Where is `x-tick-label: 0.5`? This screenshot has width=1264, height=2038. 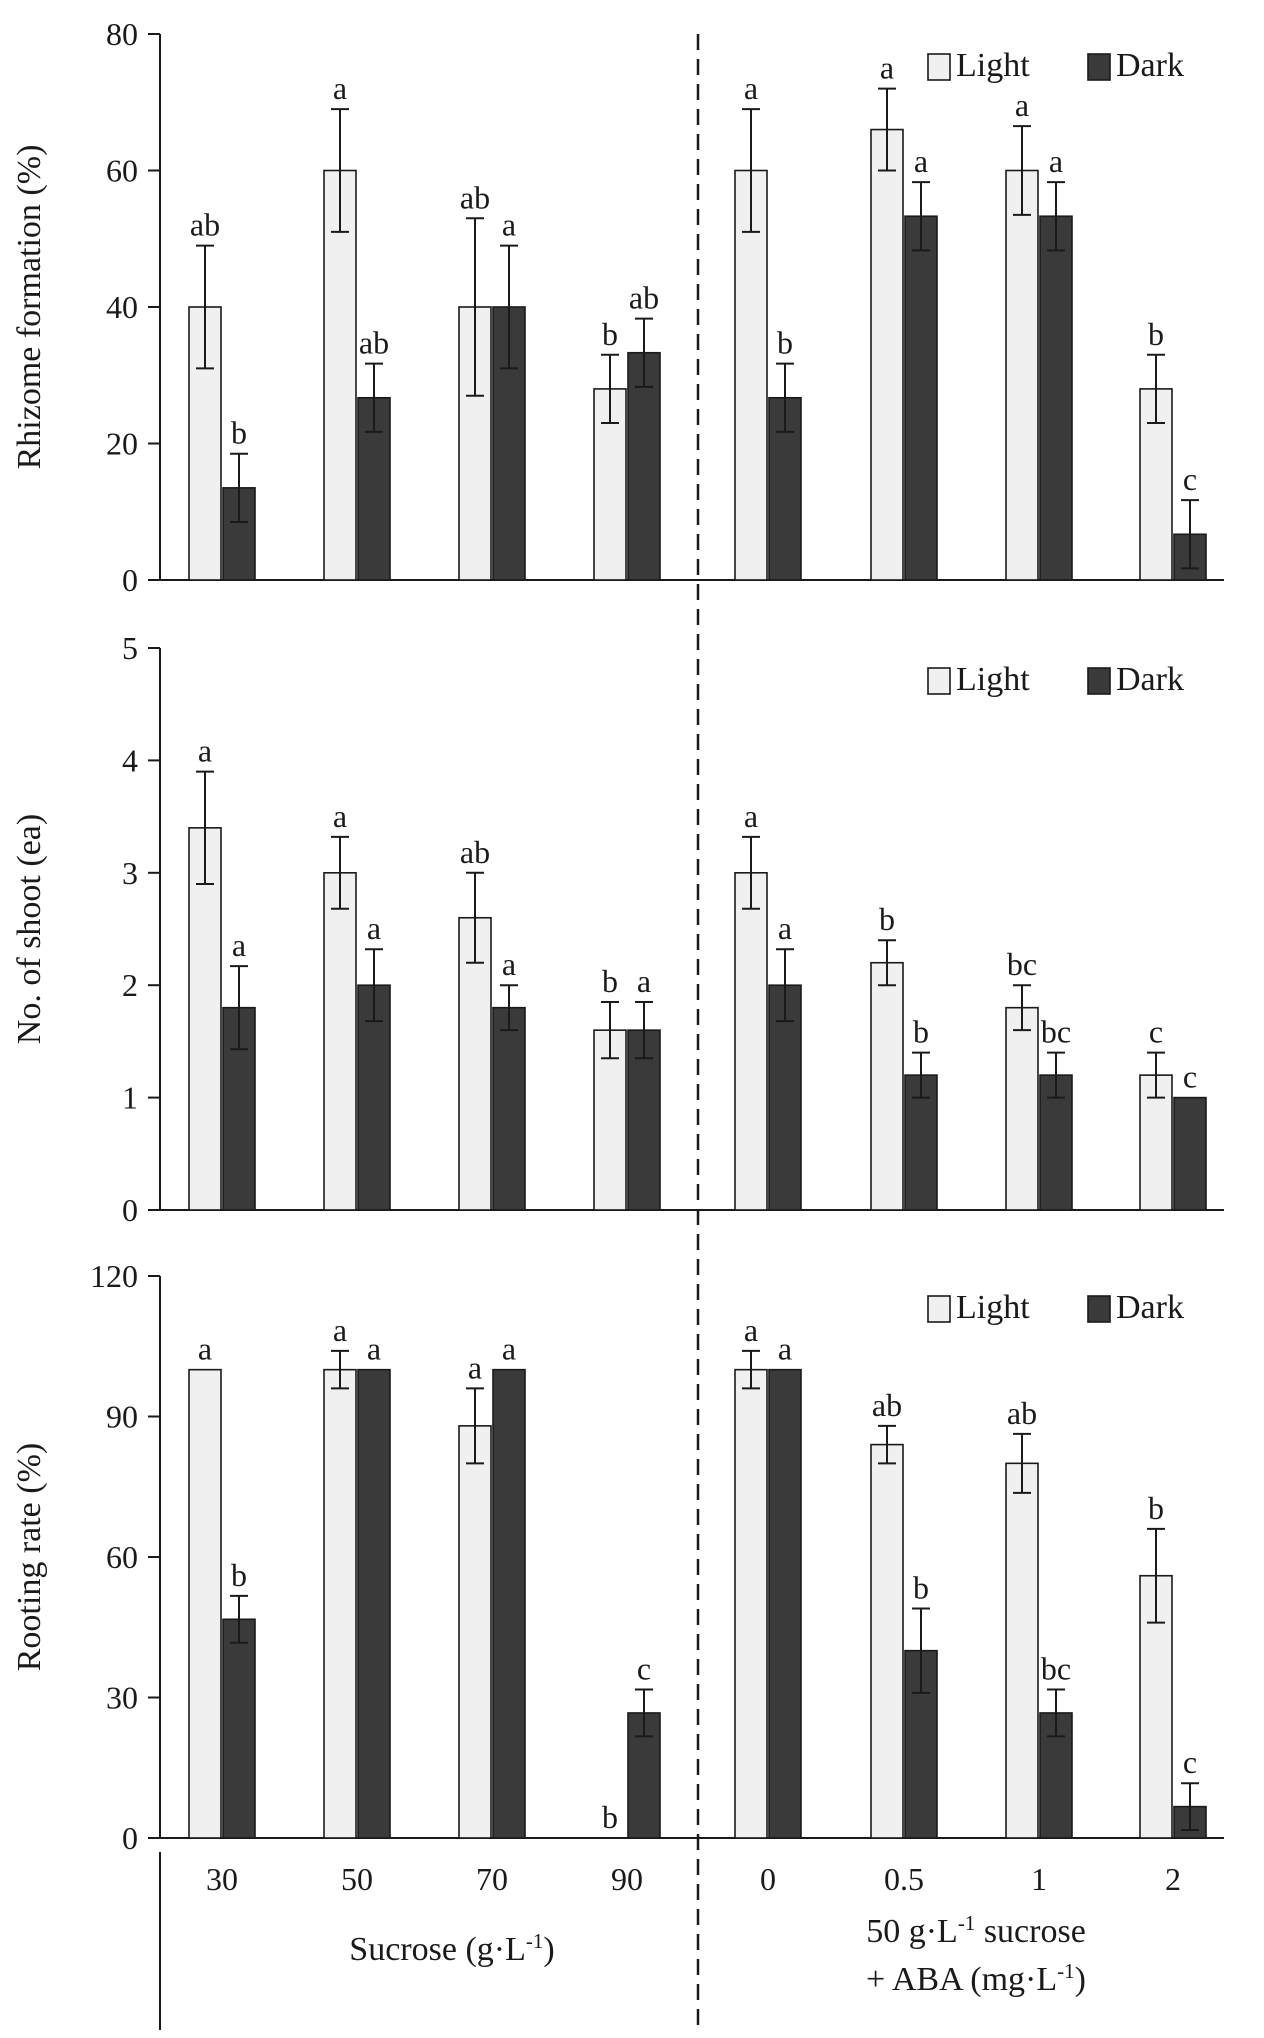 x-tick-label: 0.5 is located at coordinates (904, 1879).